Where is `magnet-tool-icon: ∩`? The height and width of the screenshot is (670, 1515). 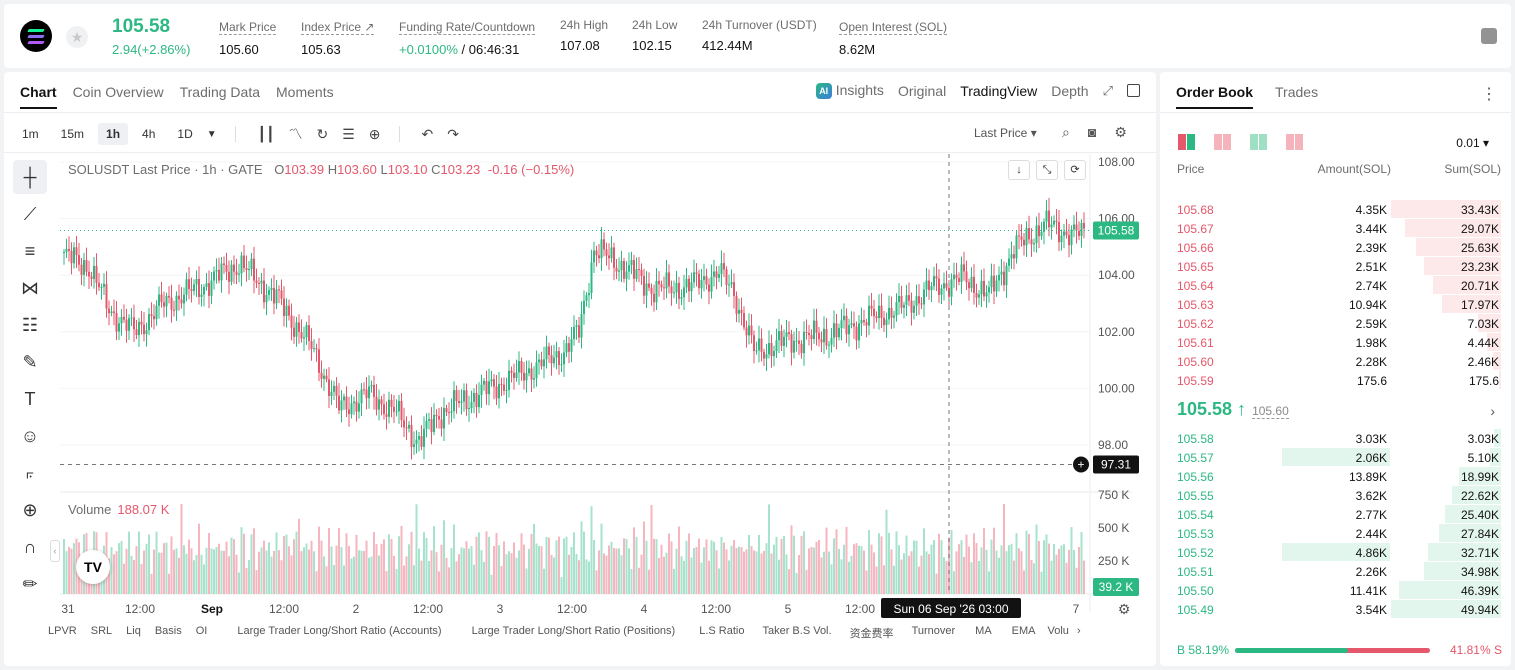
magnet-tool-icon: ∩ is located at coordinates (30, 546).